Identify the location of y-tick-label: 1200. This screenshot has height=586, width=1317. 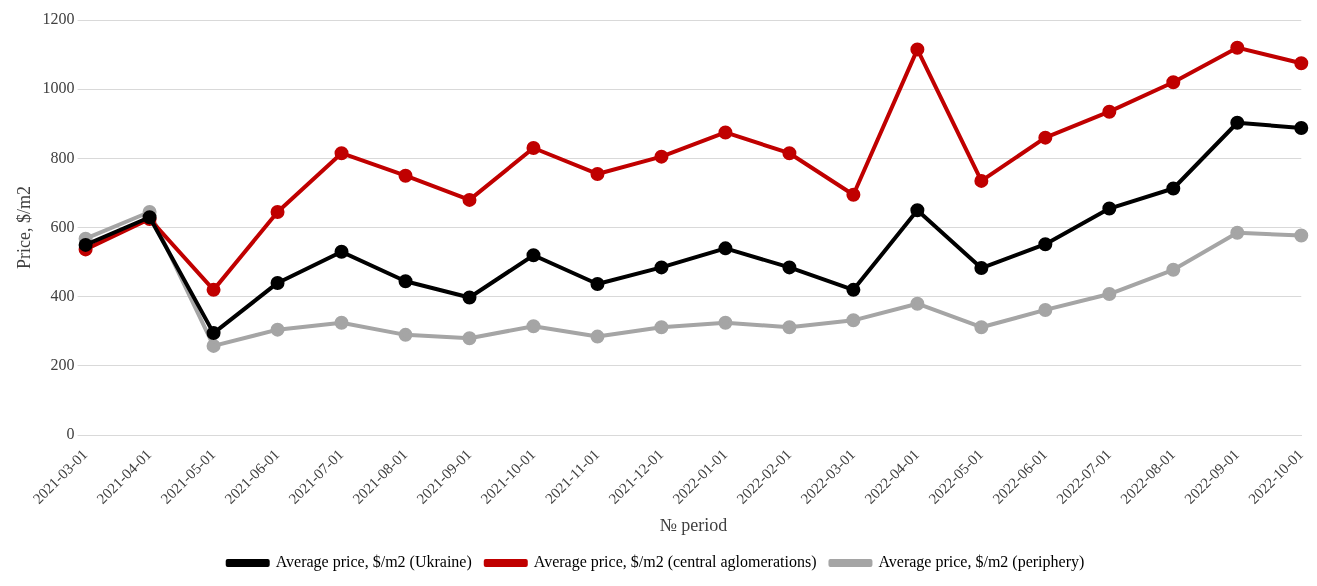
(58, 19).